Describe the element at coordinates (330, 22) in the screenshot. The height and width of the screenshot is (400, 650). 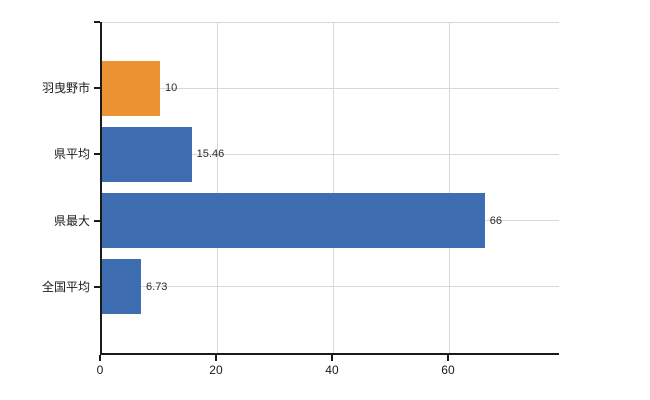
I see `plot-top-border-gridline` at that location.